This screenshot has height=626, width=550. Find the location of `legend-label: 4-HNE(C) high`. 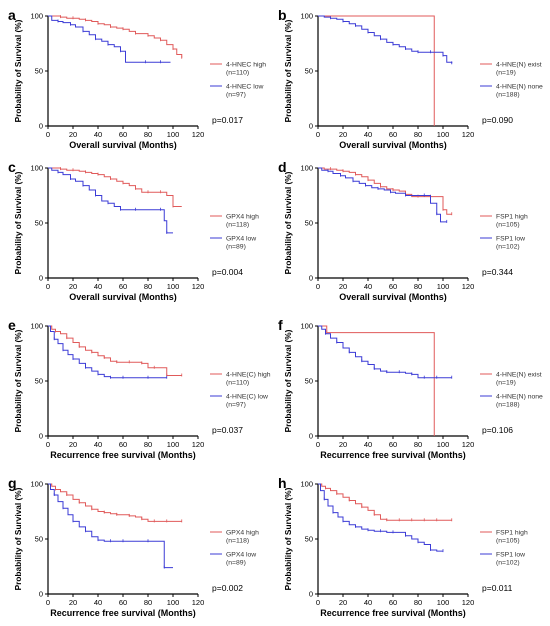

legend-label: 4-HNE(C) high is located at coordinates (248, 374).